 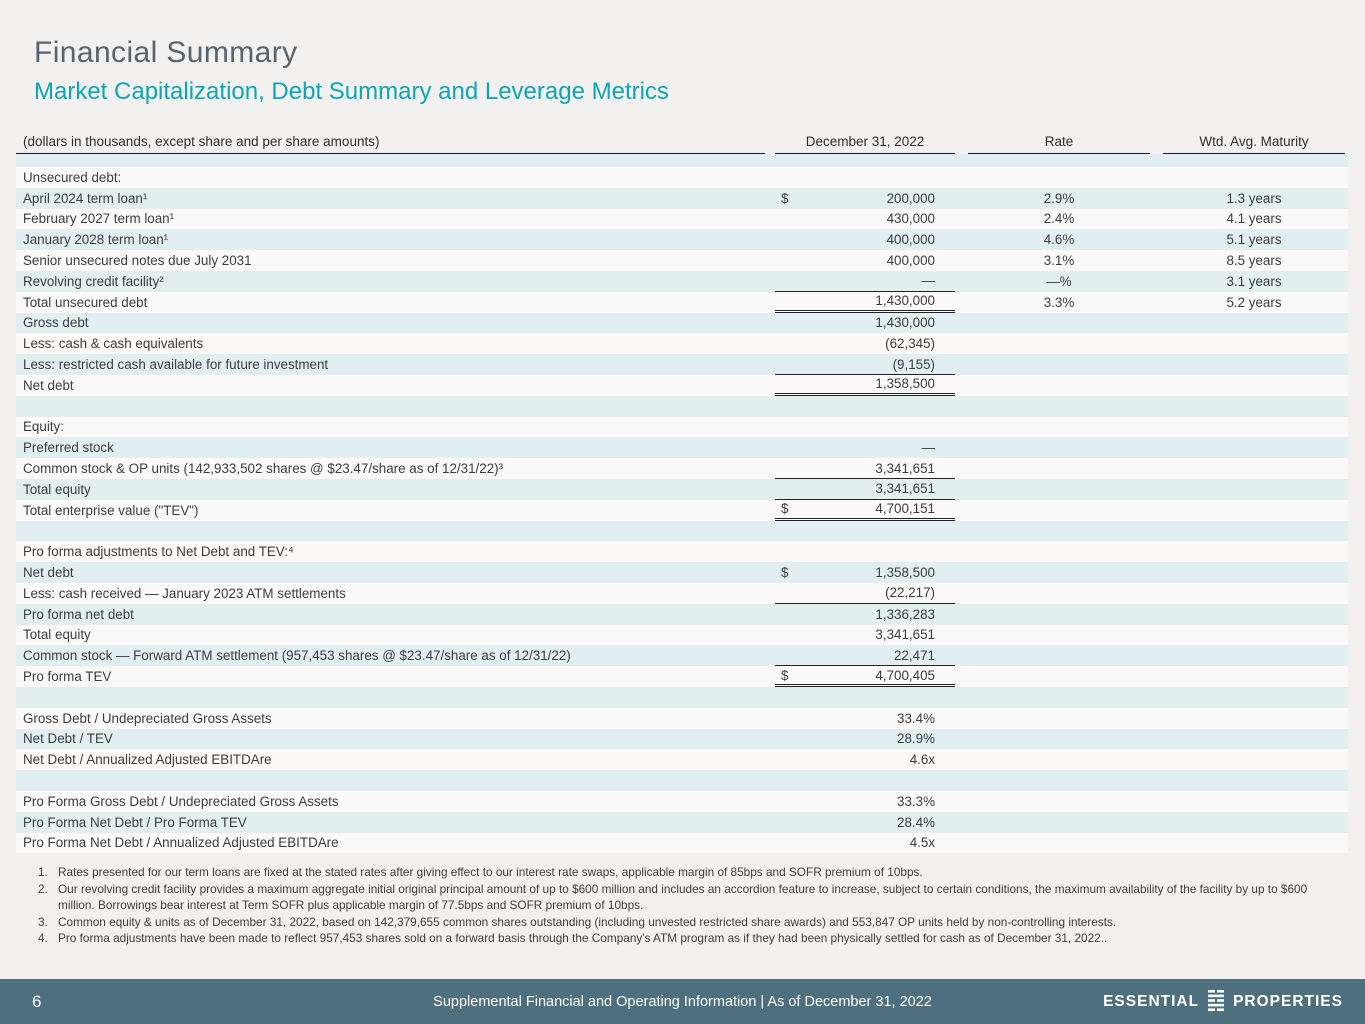 What do you see at coordinates (865, 572) in the screenshot?
I see `value-cell: $ 1,358,500` at bounding box center [865, 572].